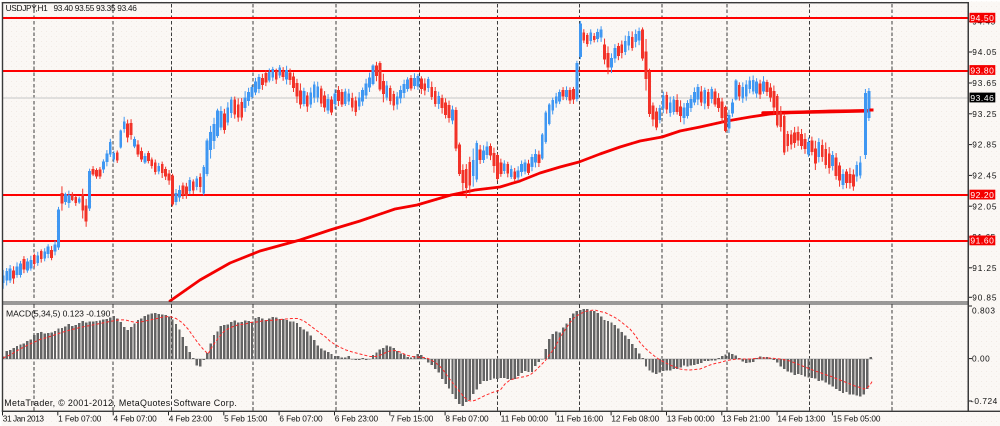  I want to click on svg-text: 91.25, so click(984, 268).